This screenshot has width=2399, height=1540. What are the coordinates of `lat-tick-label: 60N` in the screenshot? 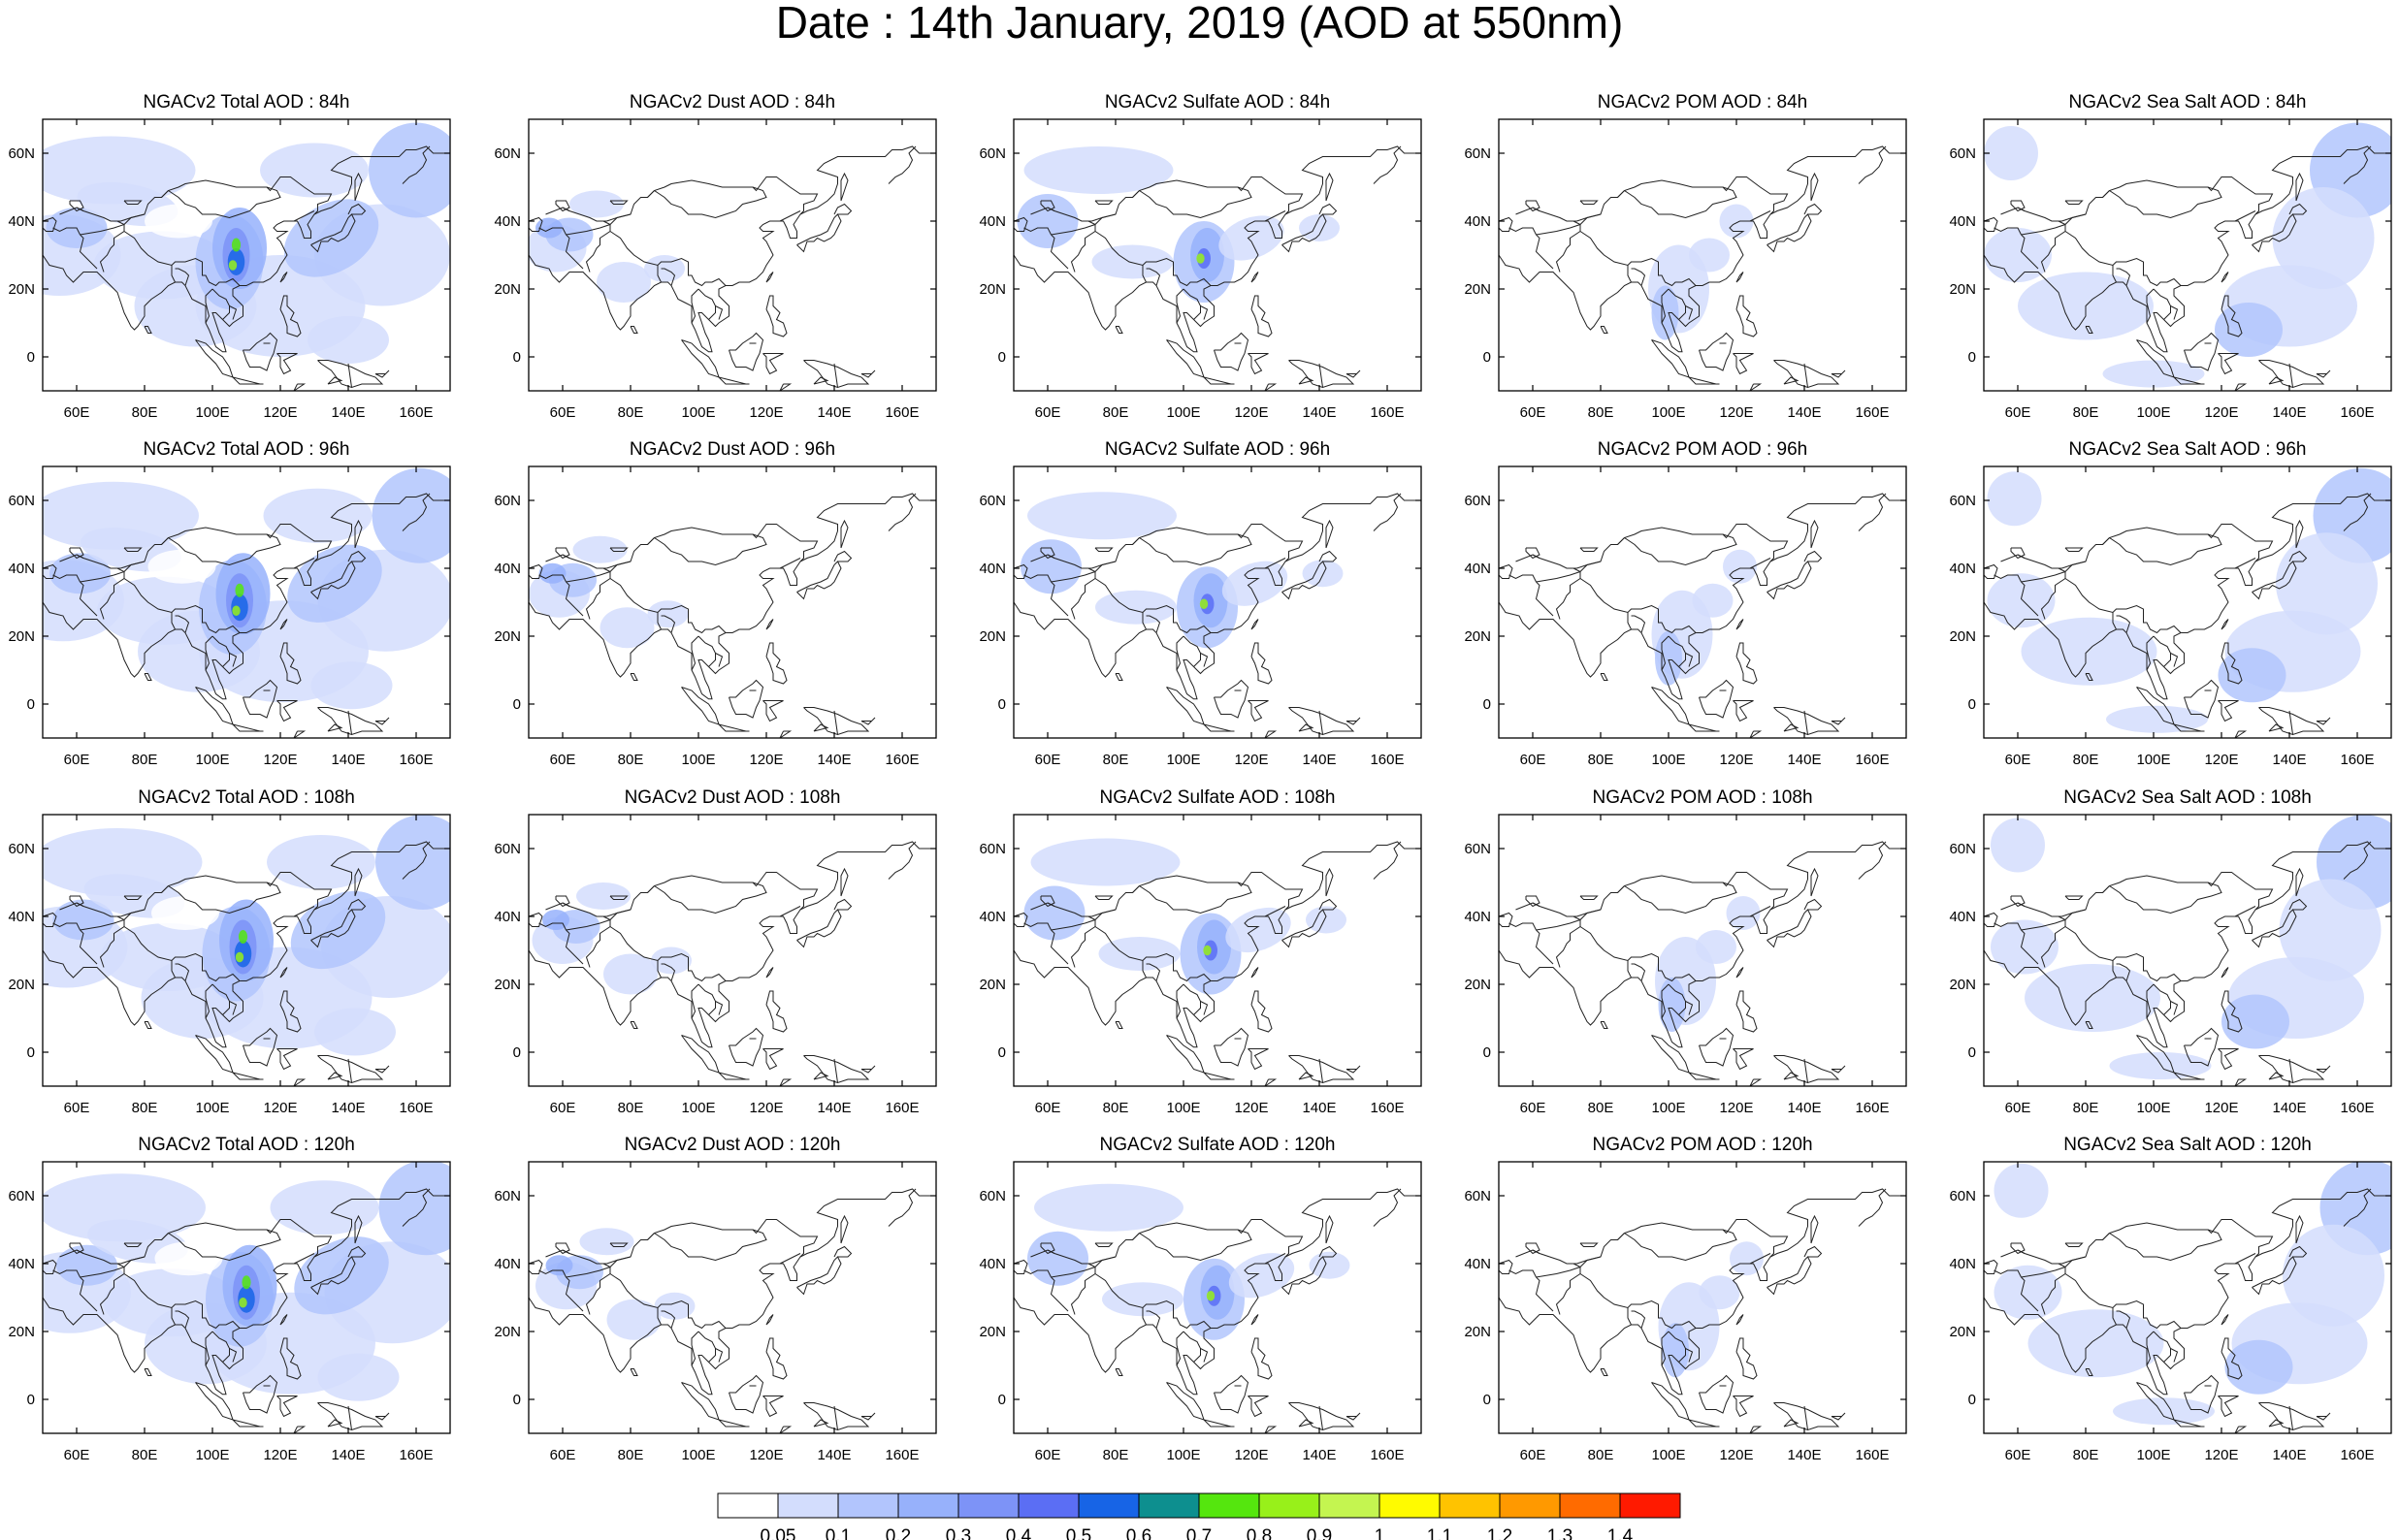 It's located at (507, 849).